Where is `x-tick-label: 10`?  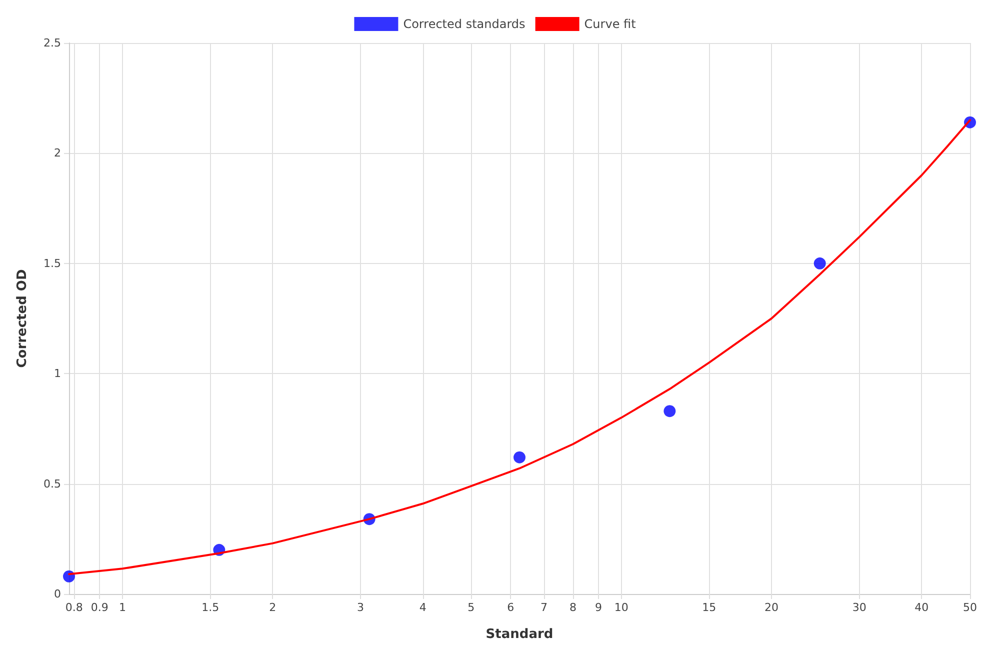 x-tick-label: 10 is located at coordinates (621, 607).